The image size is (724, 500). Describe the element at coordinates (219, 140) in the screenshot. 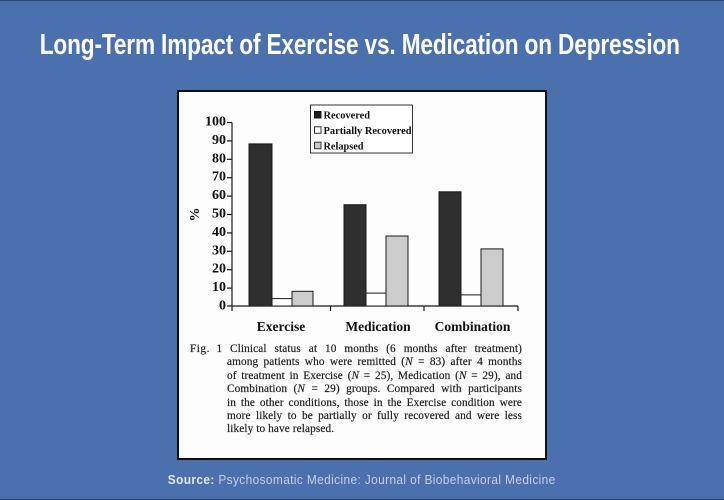

I see `svg-text: 90` at that location.